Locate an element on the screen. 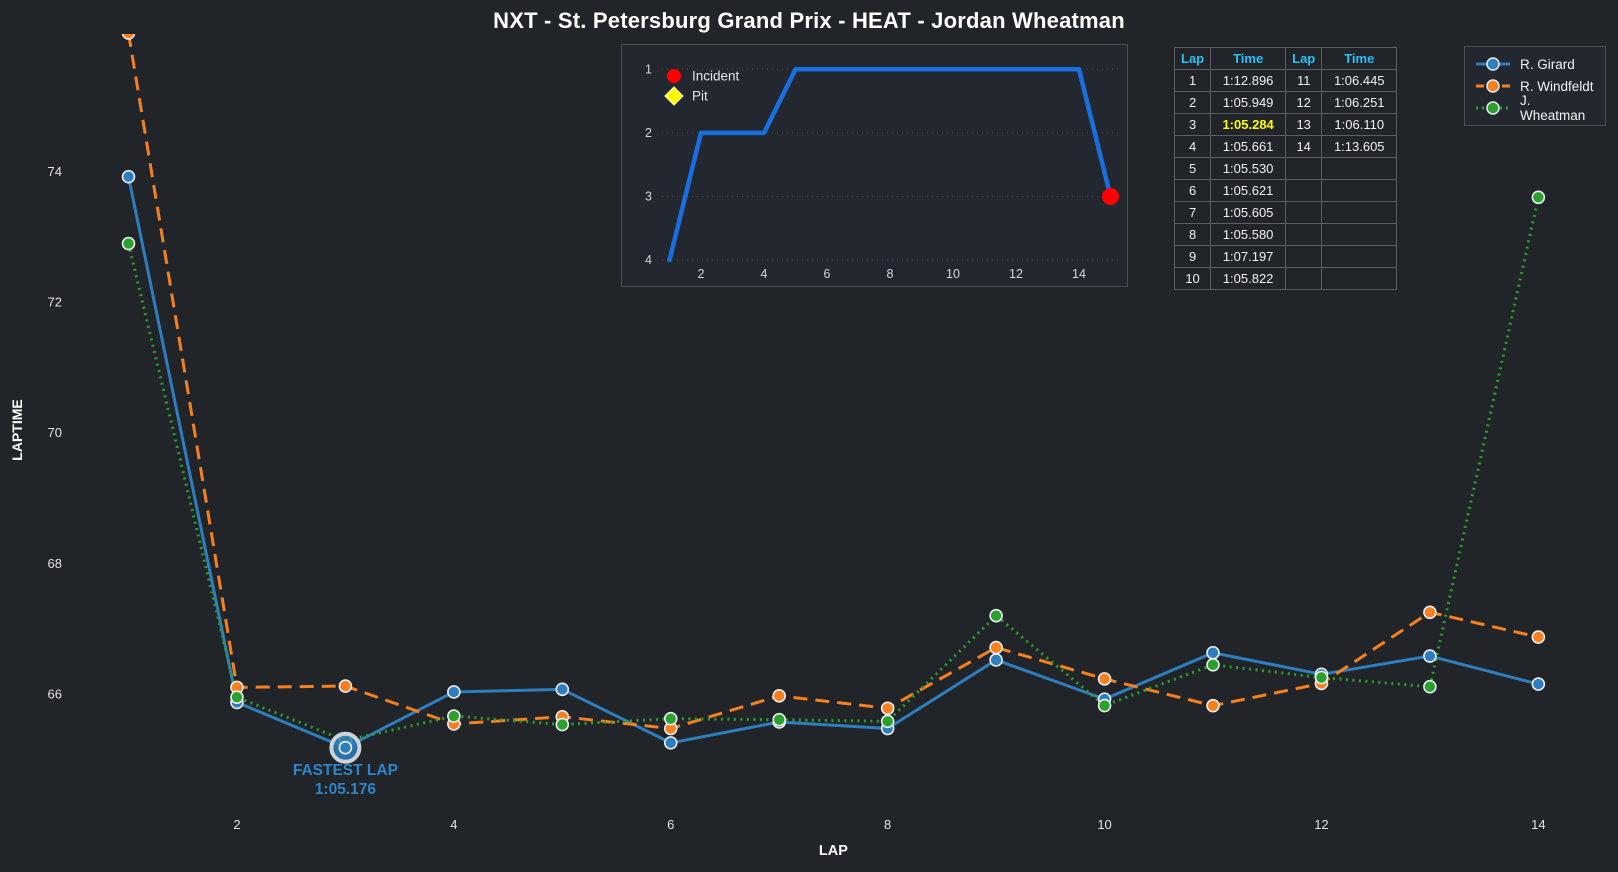 This screenshot has height=872, width=1618. time-cell: 1:05.284 is located at coordinates (1248, 124).